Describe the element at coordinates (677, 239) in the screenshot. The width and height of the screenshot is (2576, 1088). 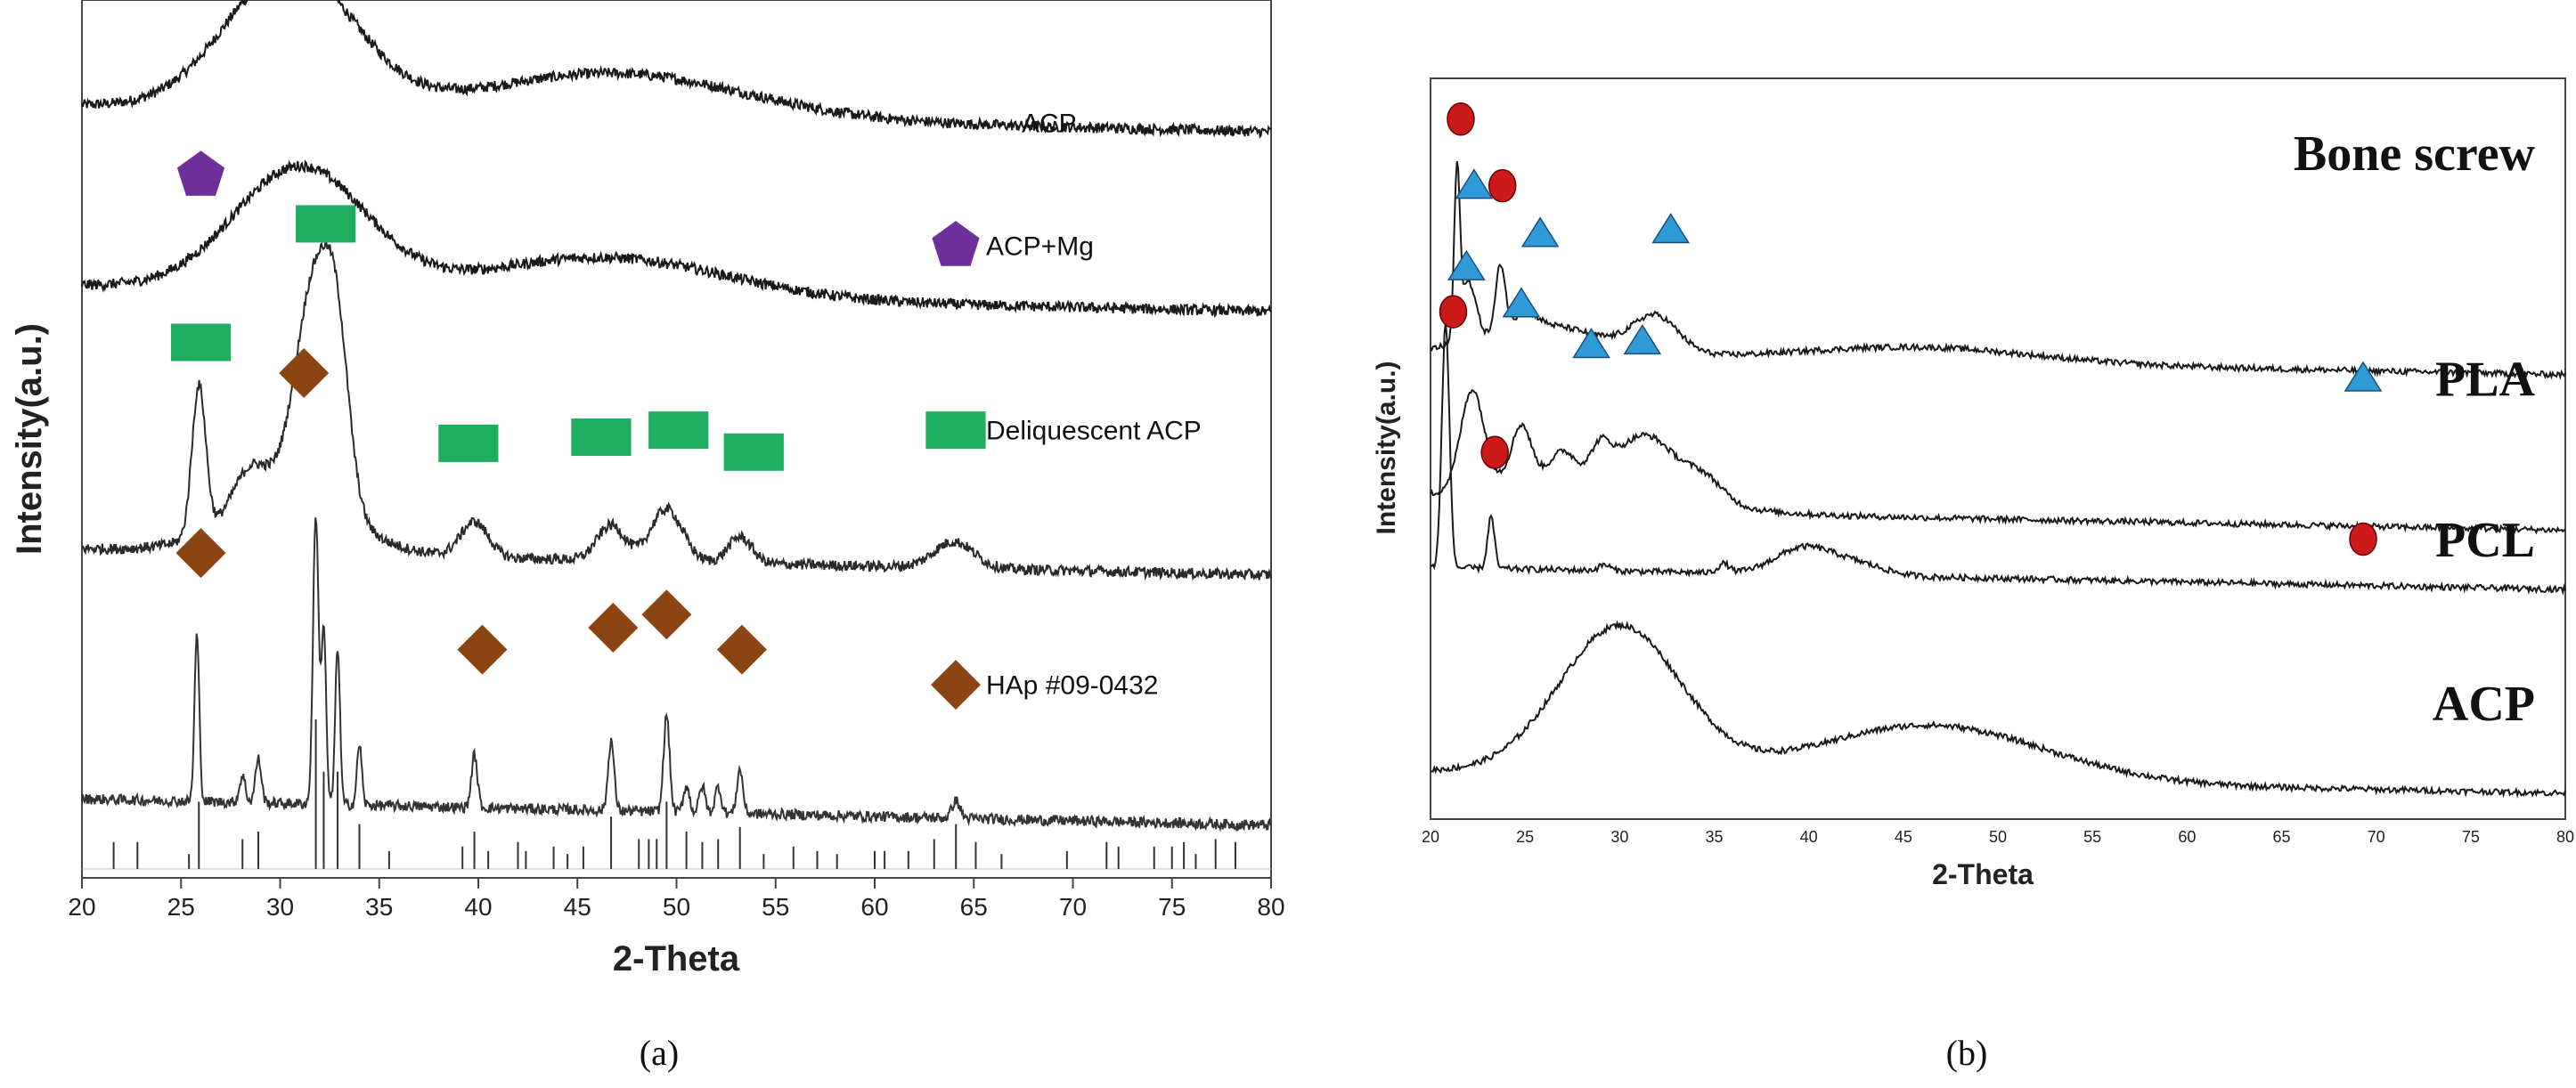
I see `series-line-acp-mg` at that location.